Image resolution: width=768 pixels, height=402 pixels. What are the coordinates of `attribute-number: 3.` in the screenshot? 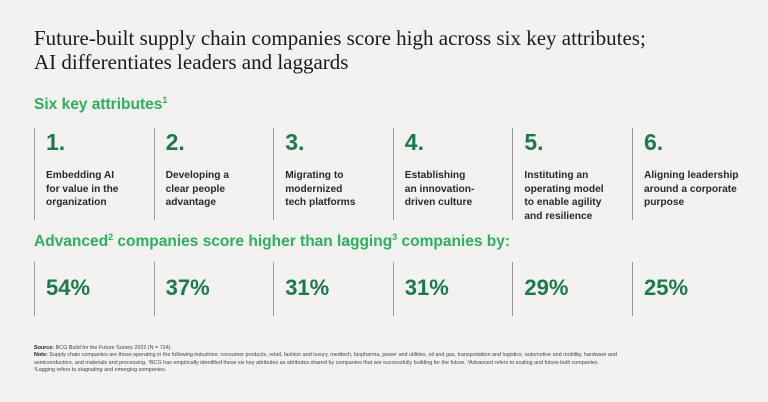 It's located at (295, 142).